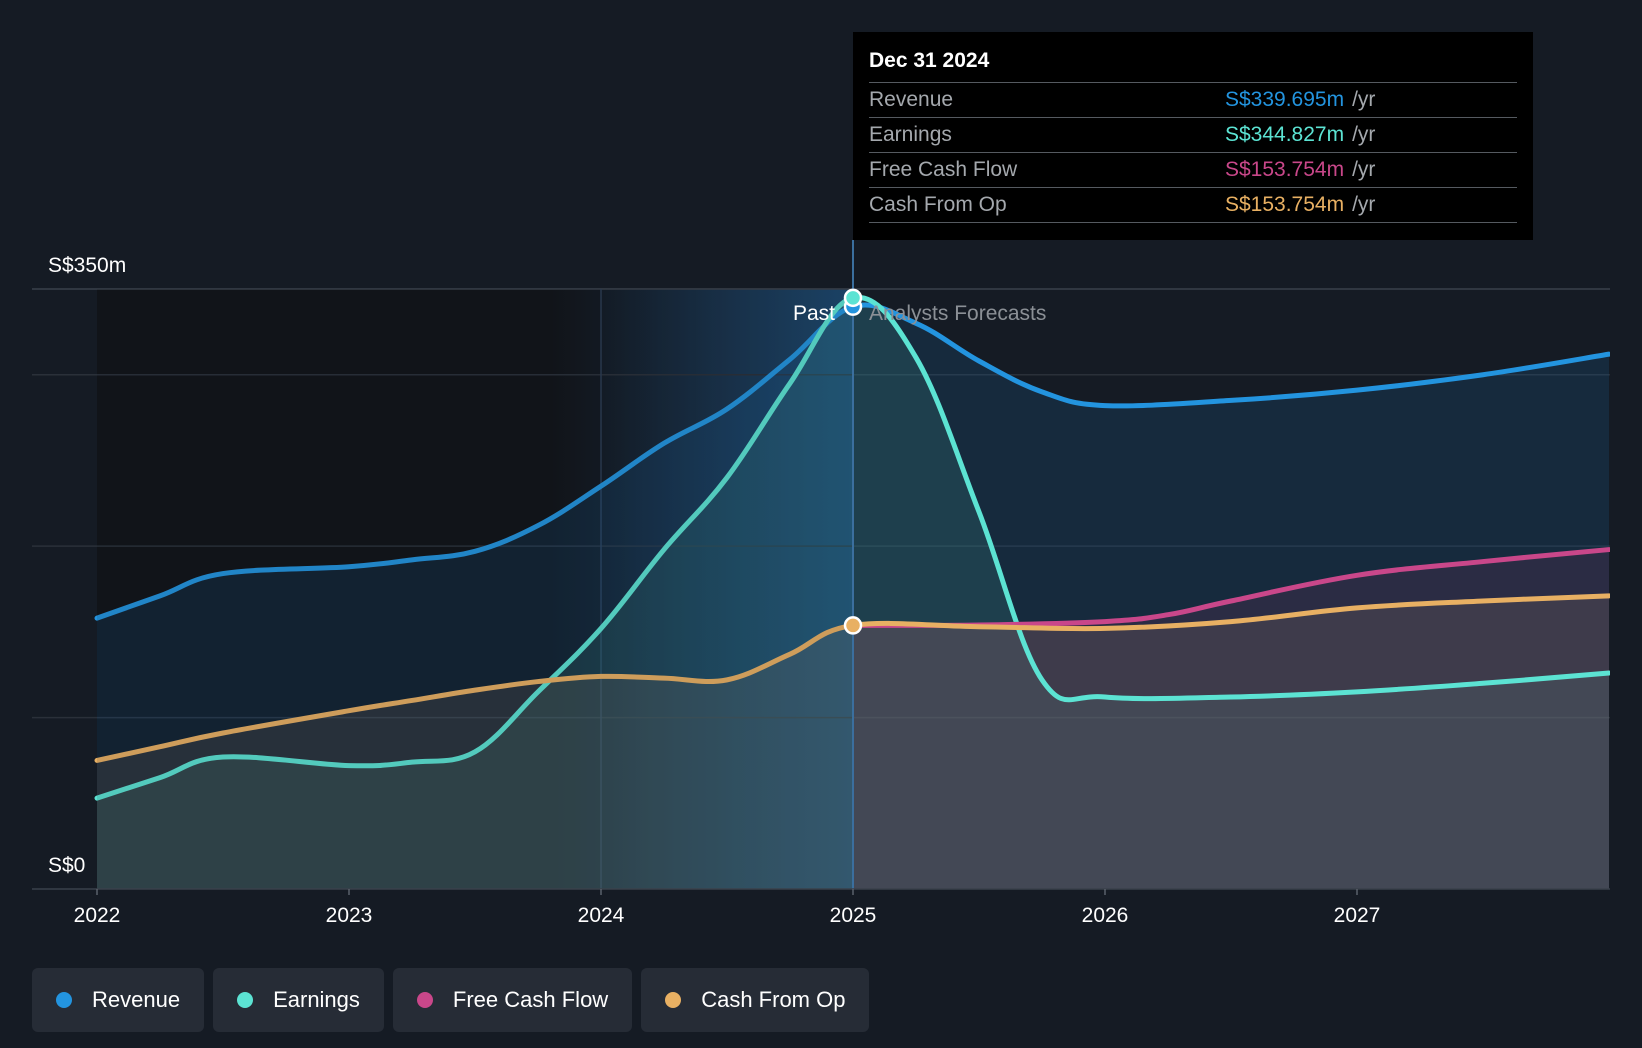  What do you see at coordinates (727, 589) in the screenshot?
I see `highlight-region-shade` at bounding box center [727, 589].